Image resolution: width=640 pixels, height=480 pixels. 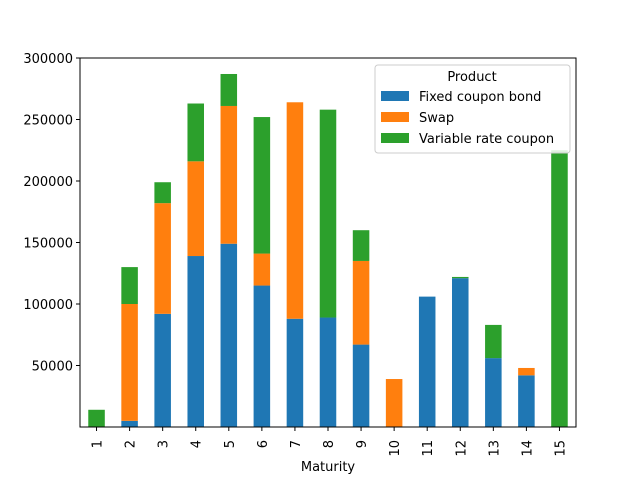 What do you see at coordinates (164, 444) in the screenshot?
I see `x-tick-label-3: 3` at bounding box center [164, 444].